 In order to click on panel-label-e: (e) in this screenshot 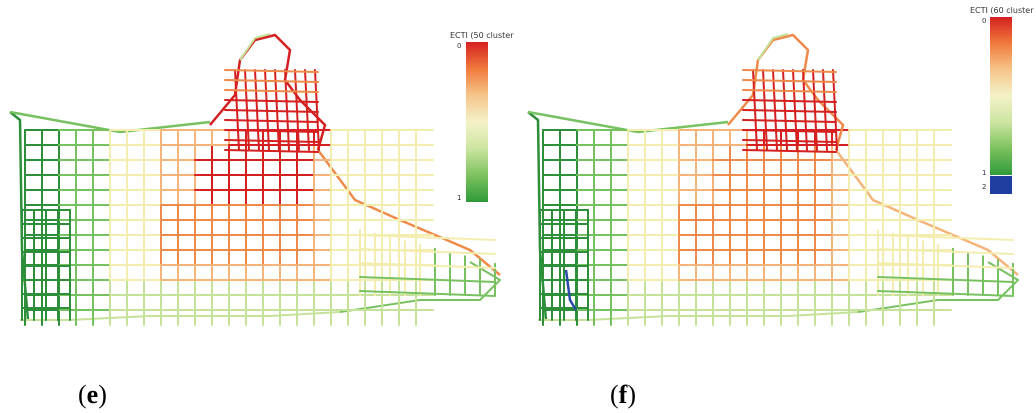, I will do `click(92, 394)`.